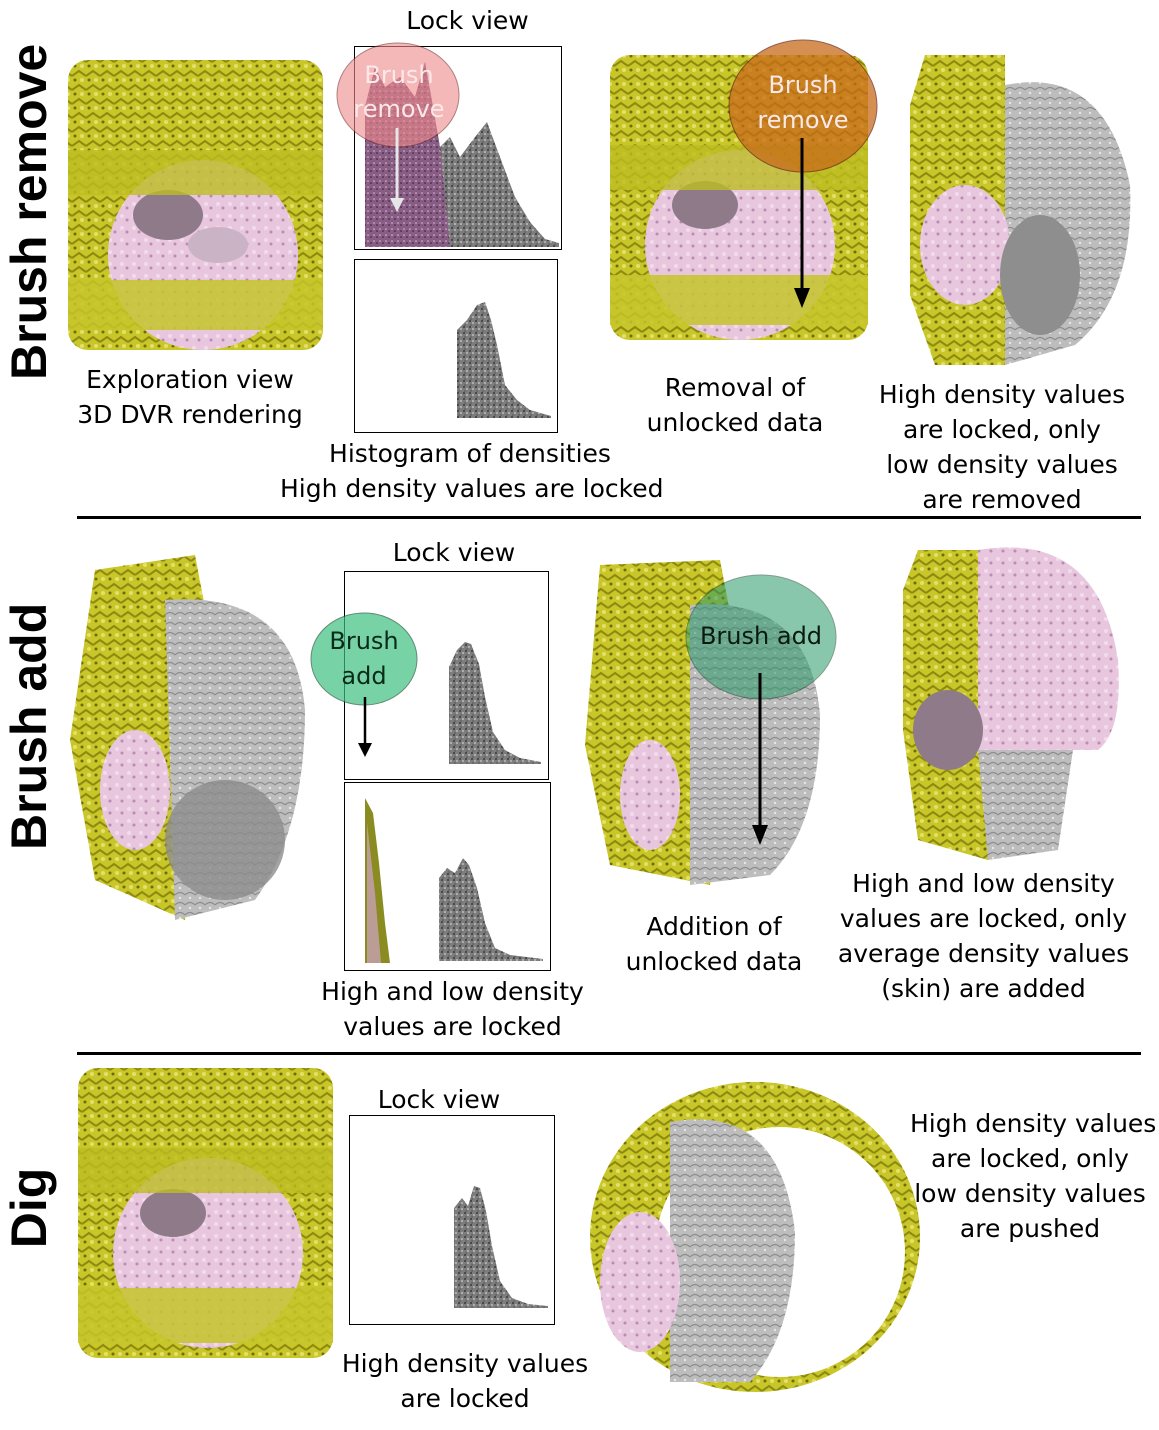 This screenshot has width=1159, height=1430. I want to click on head-render-dig-result, so click(755, 1237).